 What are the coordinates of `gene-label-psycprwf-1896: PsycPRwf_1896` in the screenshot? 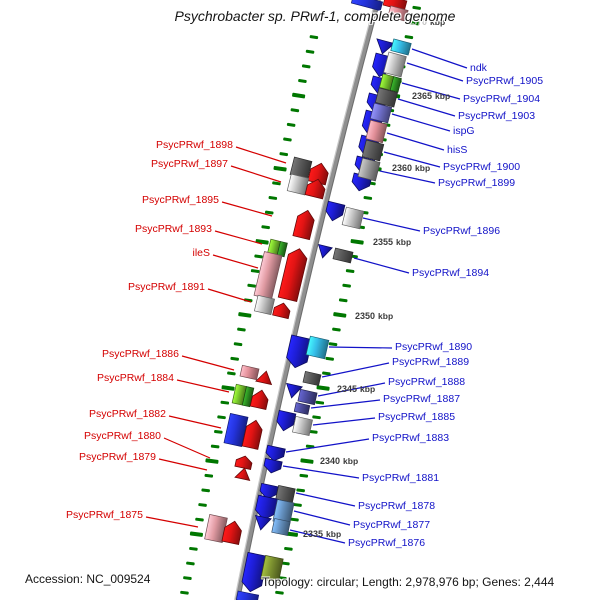 It's located at (462, 230).